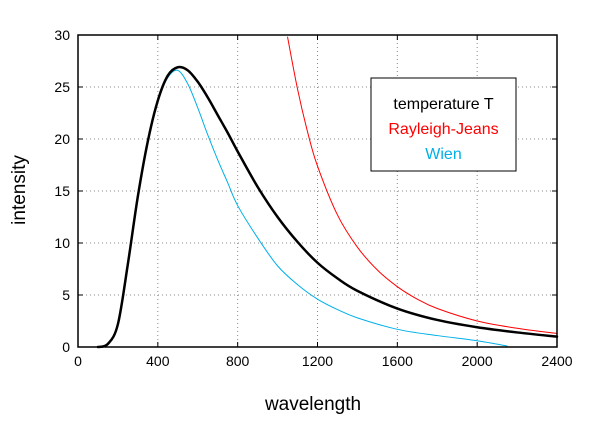 The height and width of the screenshot is (435, 605). What do you see at coordinates (477, 361) in the screenshot?
I see `x-tick-label: 2000` at bounding box center [477, 361].